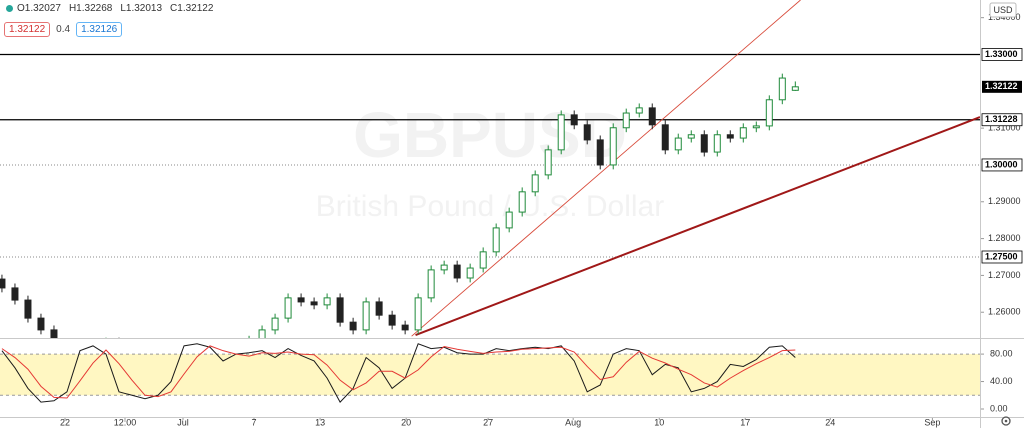 This screenshot has height=428, width=1024. What do you see at coordinates (488, 422) in the screenshot?
I see `x-tick-label: 27` at bounding box center [488, 422].